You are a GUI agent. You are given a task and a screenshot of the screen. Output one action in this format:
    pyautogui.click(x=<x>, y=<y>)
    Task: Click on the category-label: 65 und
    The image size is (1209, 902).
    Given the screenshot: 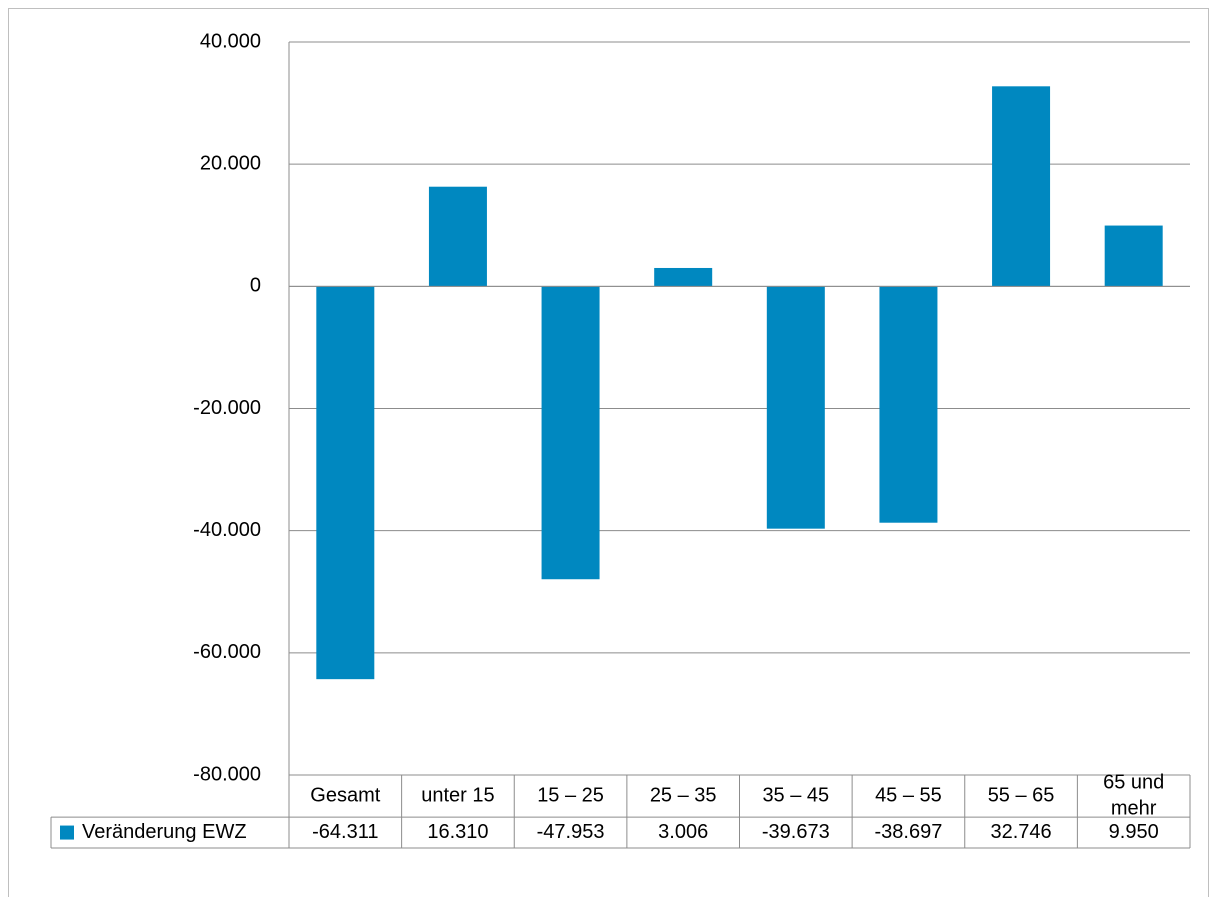 What is the action you would take?
    pyautogui.click(x=1133, y=782)
    